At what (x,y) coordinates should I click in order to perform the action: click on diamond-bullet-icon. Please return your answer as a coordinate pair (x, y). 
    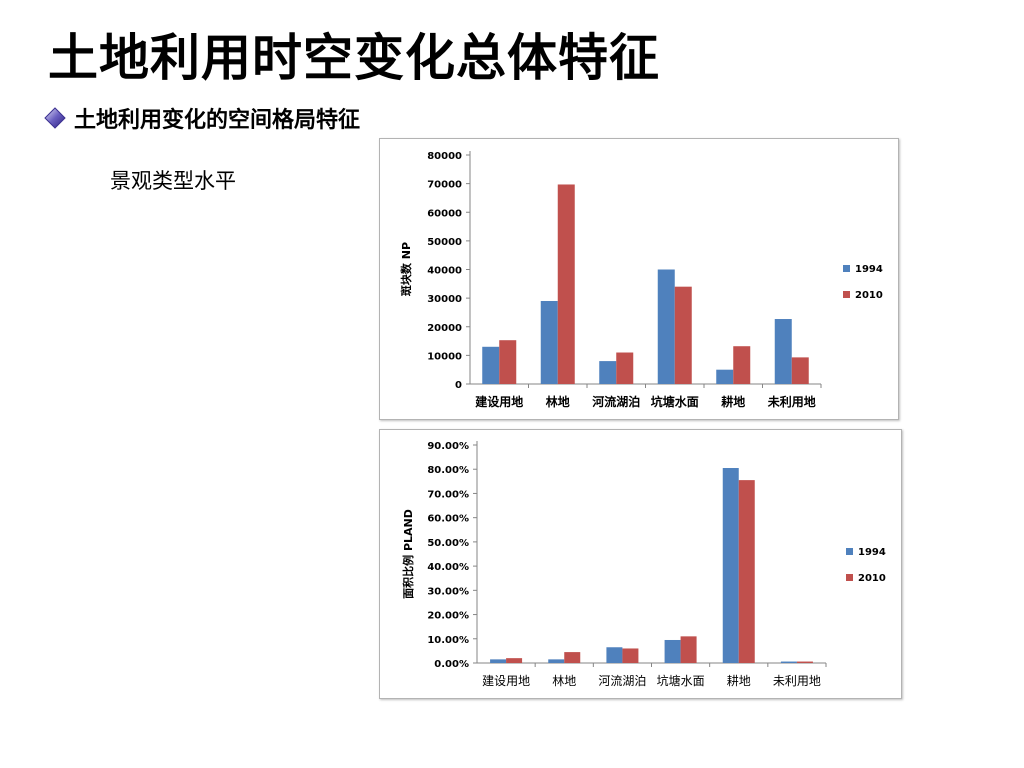
    Looking at the image, I should click on (55, 118).